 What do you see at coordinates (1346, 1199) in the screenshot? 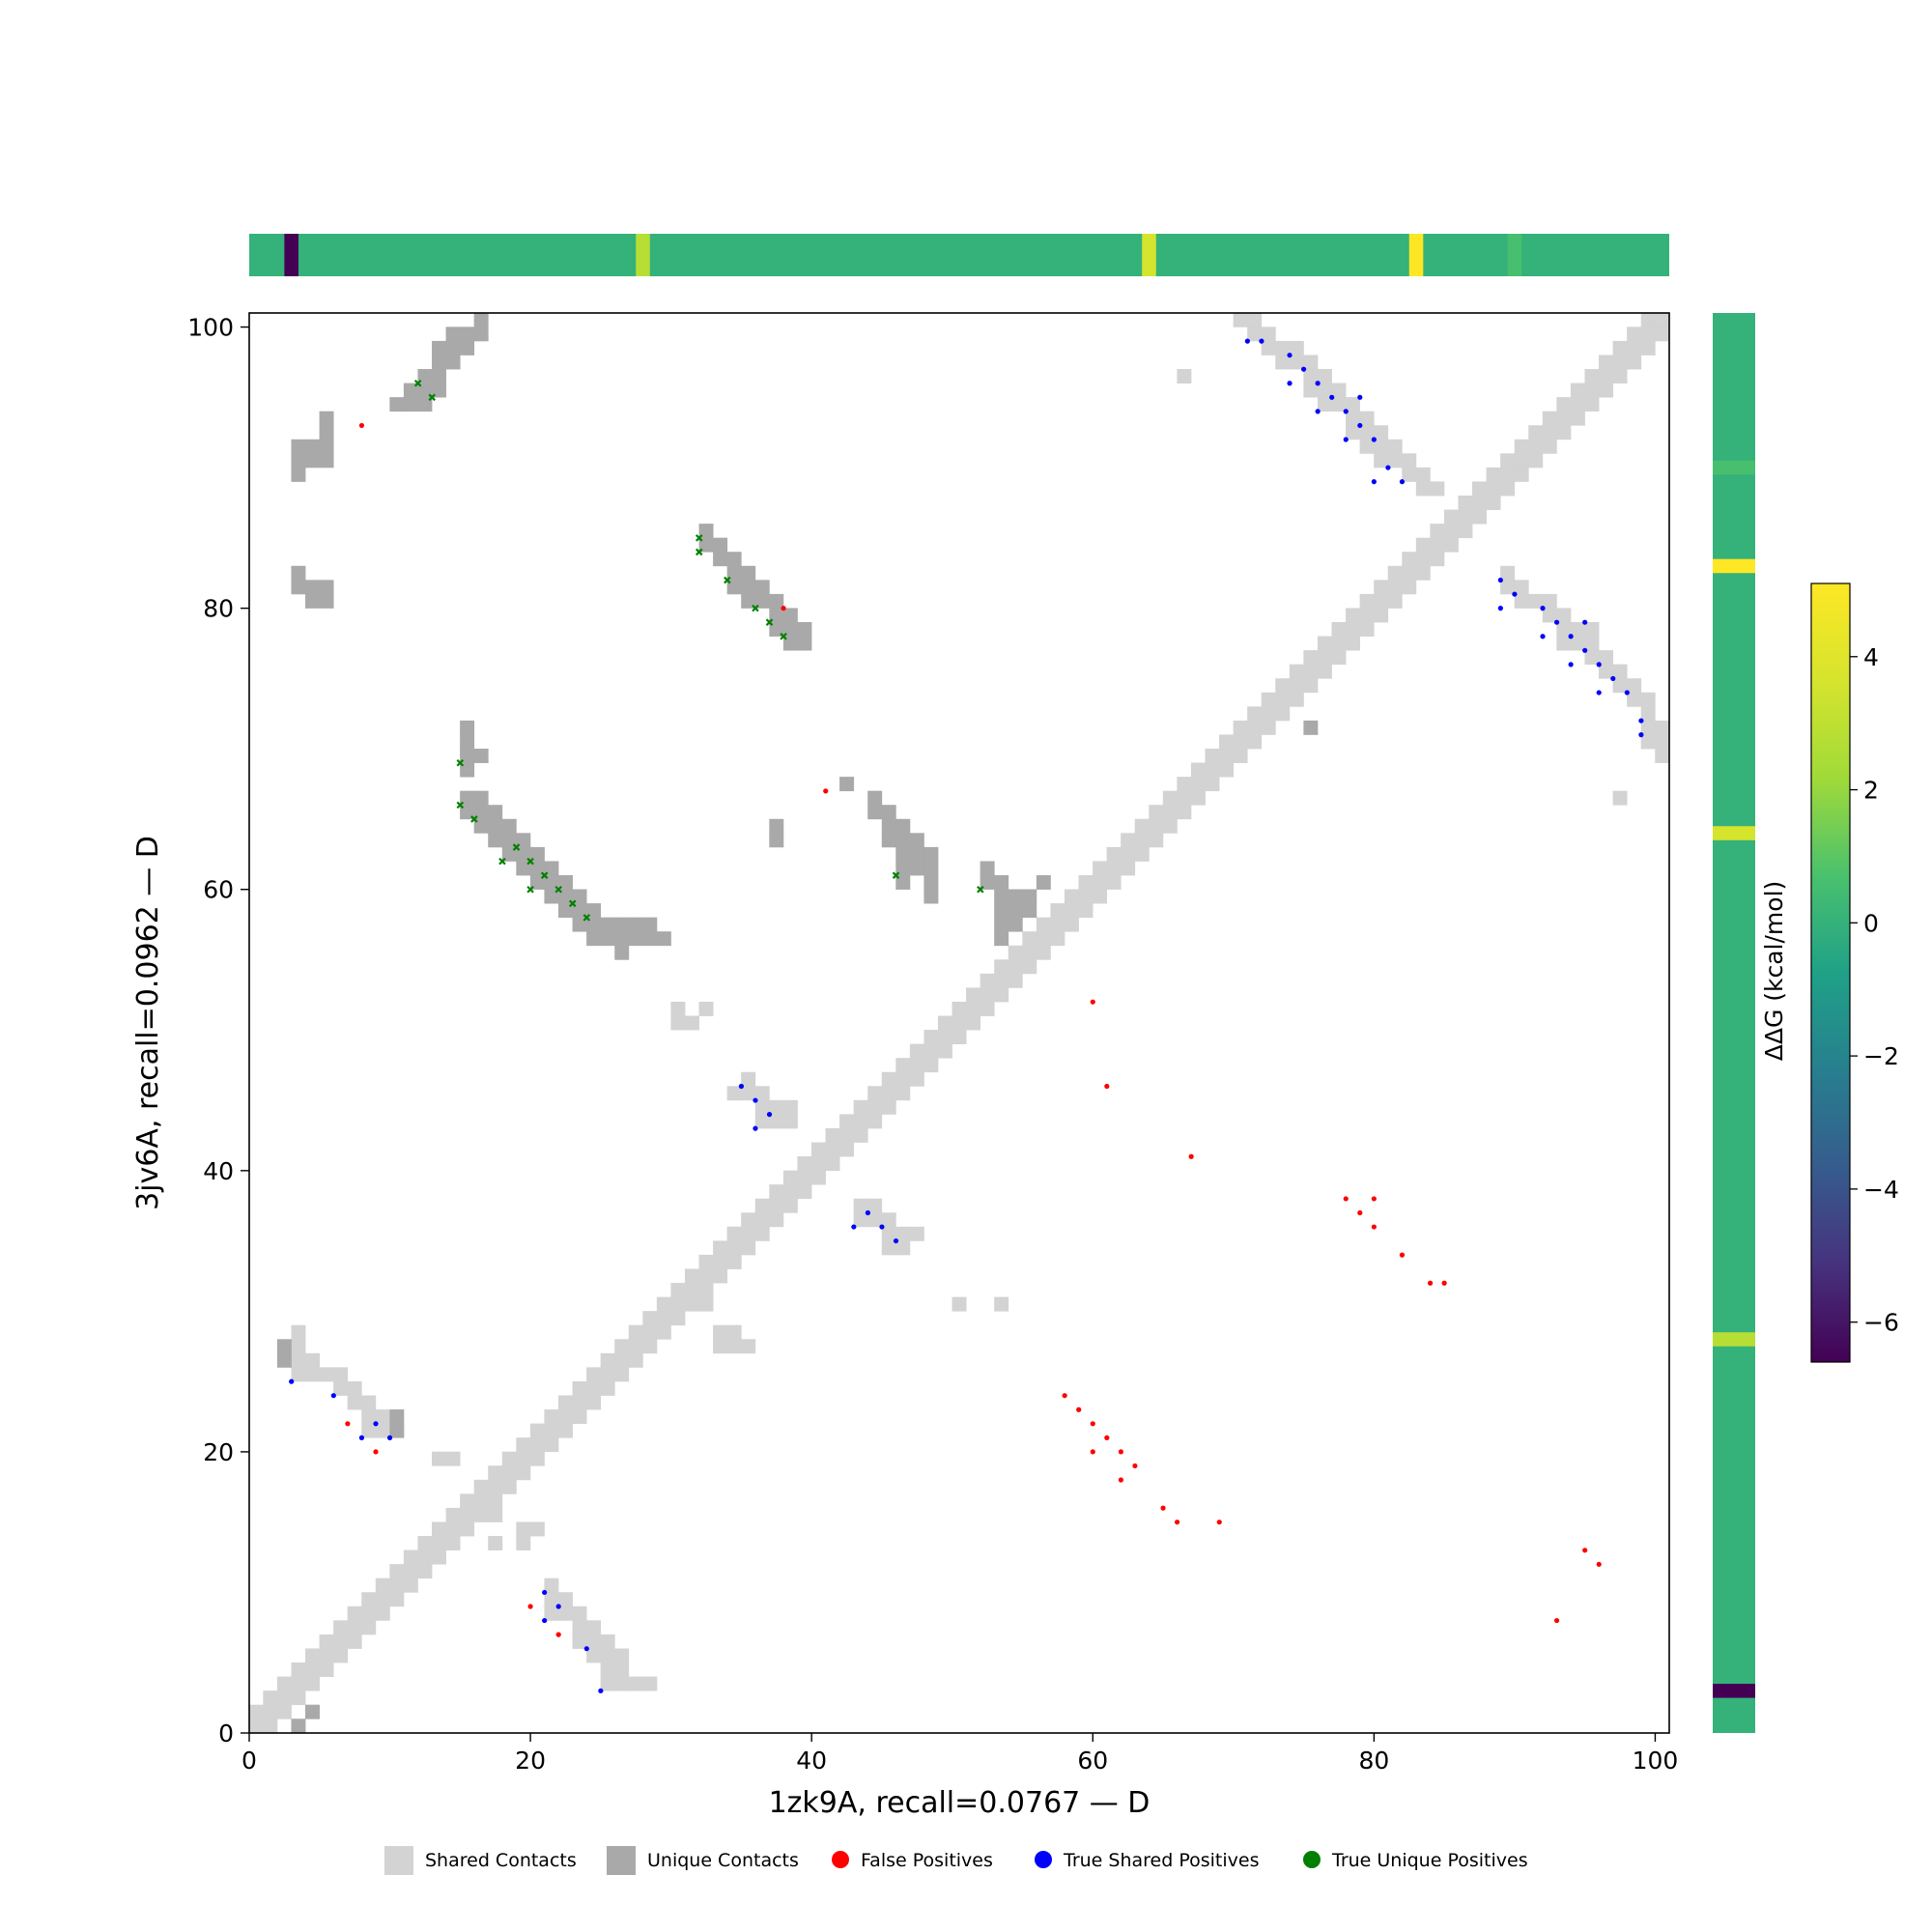
I see `false-positive-point` at bounding box center [1346, 1199].